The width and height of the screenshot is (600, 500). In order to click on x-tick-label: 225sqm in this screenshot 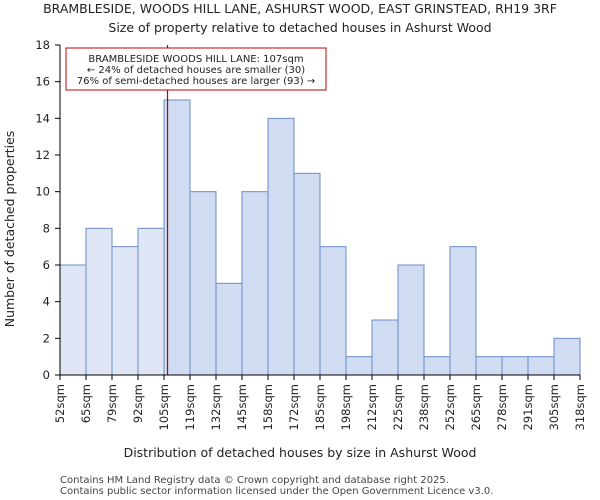, I will do `click(398, 407)`.